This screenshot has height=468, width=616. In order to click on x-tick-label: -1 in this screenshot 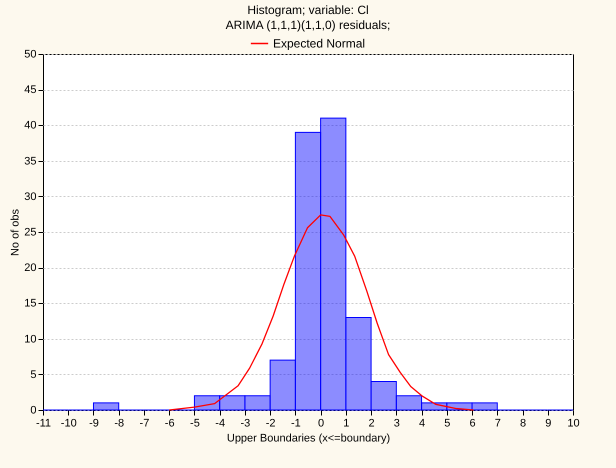, I will do `click(295, 424)`.